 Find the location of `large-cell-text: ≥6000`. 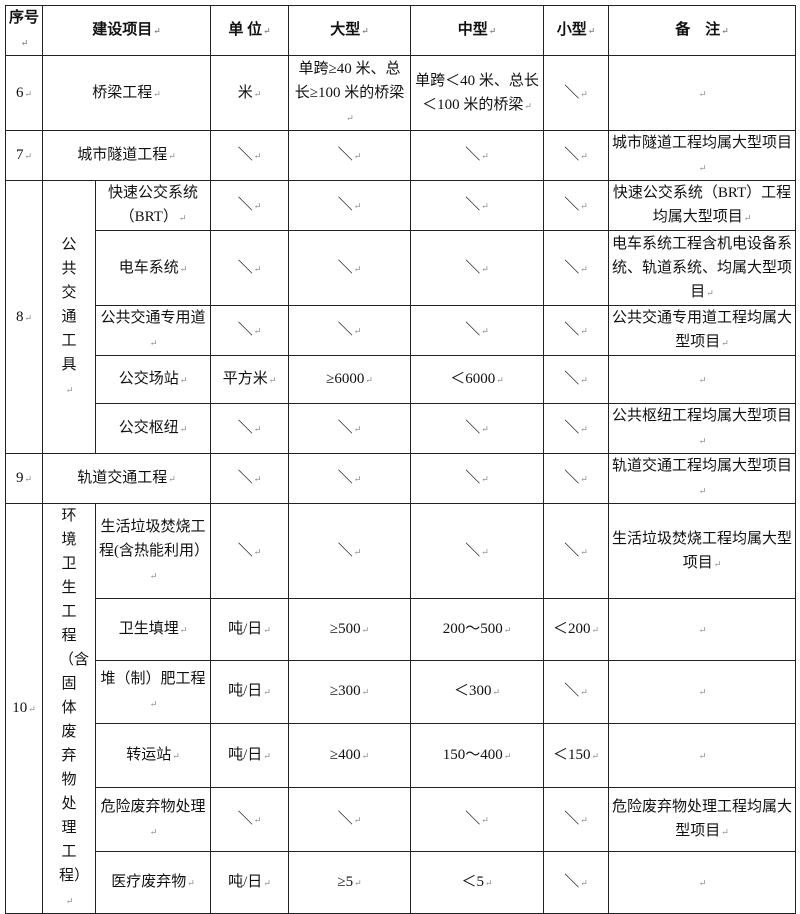

large-cell-text: ≥6000 is located at coordinates (349, 379).